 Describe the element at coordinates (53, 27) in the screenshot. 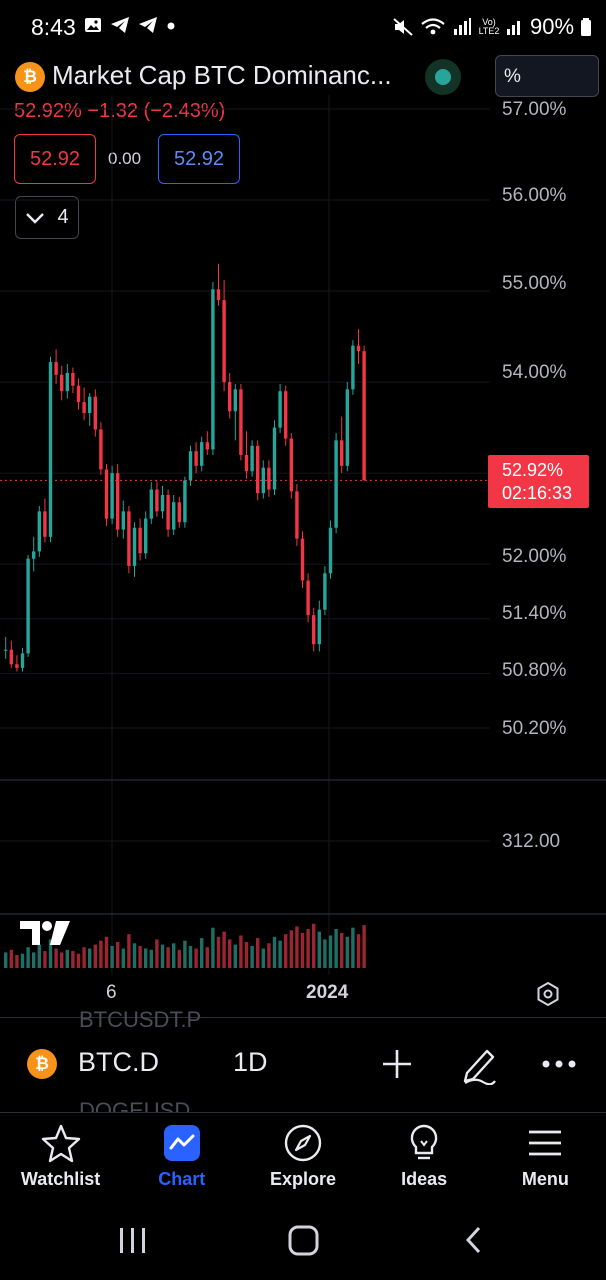

I see `status-time: 8:43` at that location.